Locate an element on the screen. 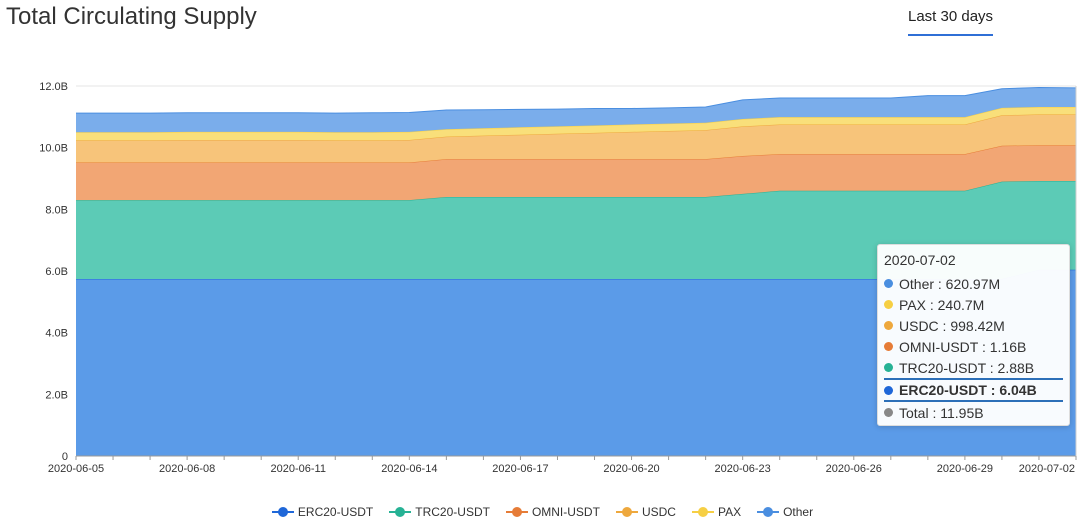 This screenshot has height=532, width=1085. y-tick-label: 4.0B is located at coordinates (56, 334).